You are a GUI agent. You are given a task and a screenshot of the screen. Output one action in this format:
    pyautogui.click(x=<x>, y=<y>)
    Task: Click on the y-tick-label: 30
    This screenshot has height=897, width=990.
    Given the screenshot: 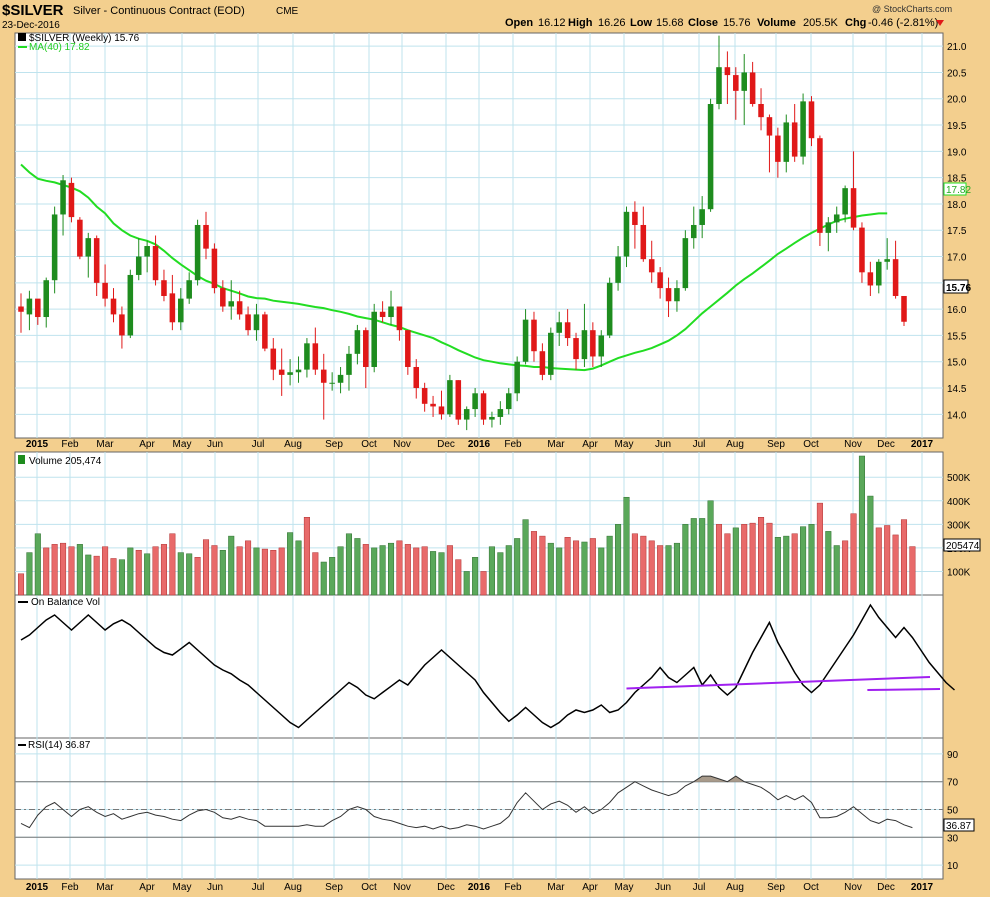 What is the action you would take?
    pyautogui.click(x=953, y=838)
    